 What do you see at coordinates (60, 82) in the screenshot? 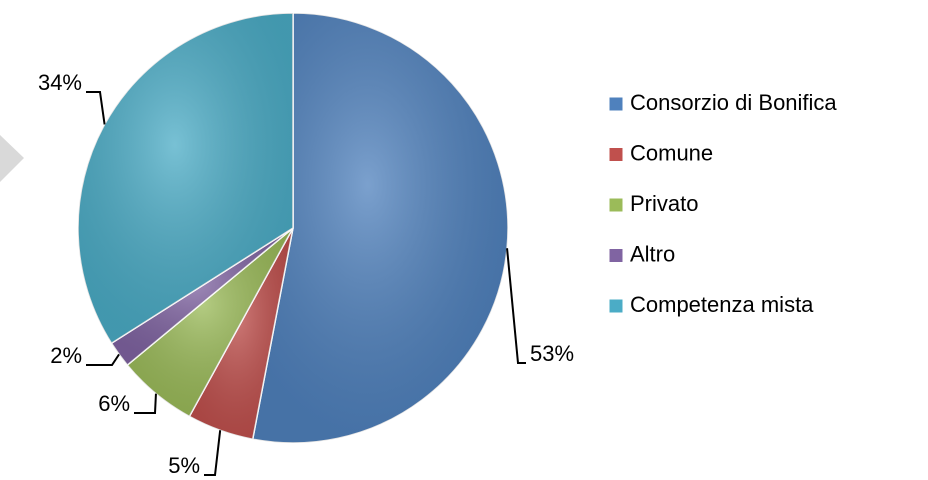
I see `data-label: 34%` at bounding box center [60, 82].